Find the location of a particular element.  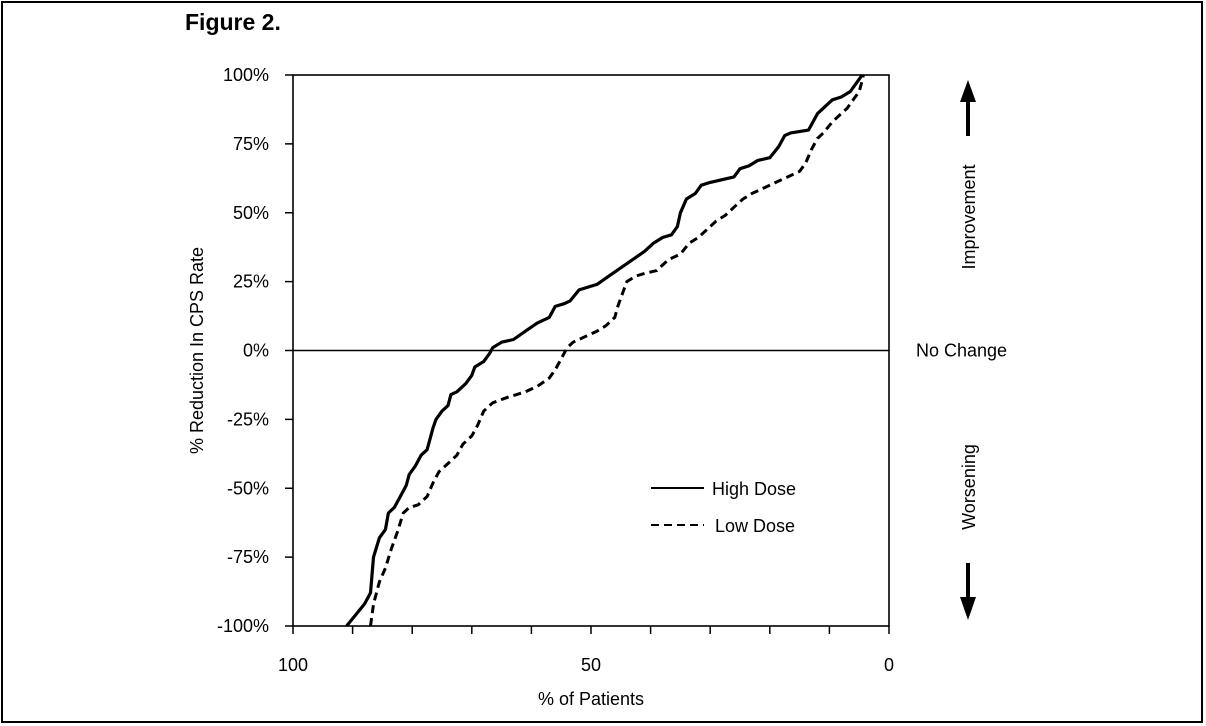

x-axis-title: % of Patients is located at coordinates (591, 699).